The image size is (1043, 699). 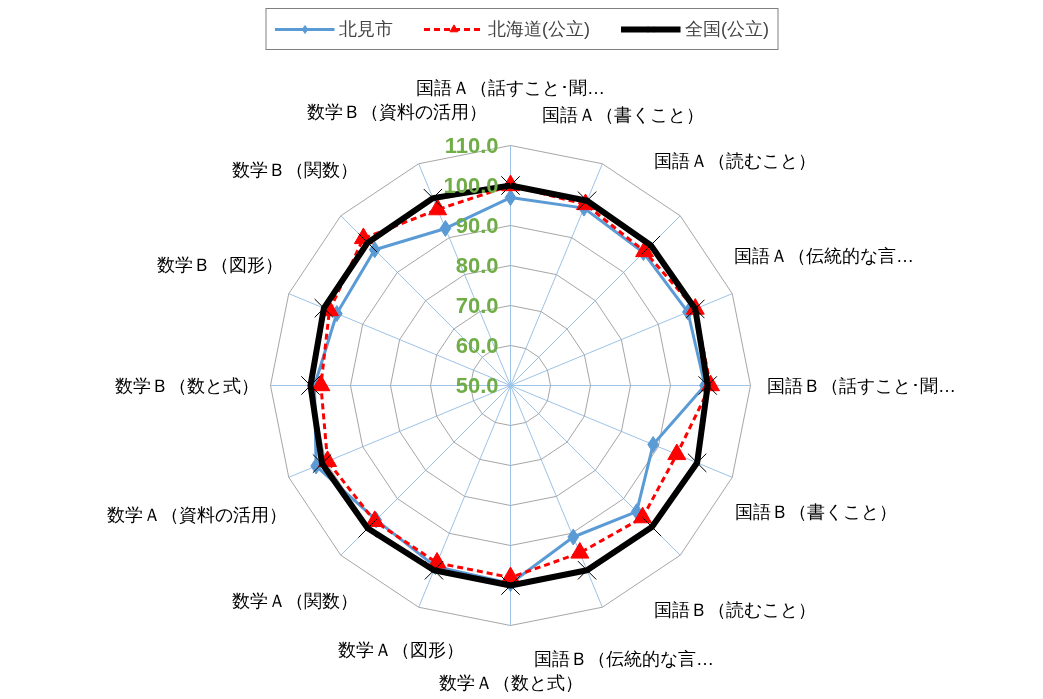 What do you see at coordinates (397, 111) in the screenshot?
I see `spoke-label: 数学Ｂ（資料の活用）` at bounding box center [397, 111].